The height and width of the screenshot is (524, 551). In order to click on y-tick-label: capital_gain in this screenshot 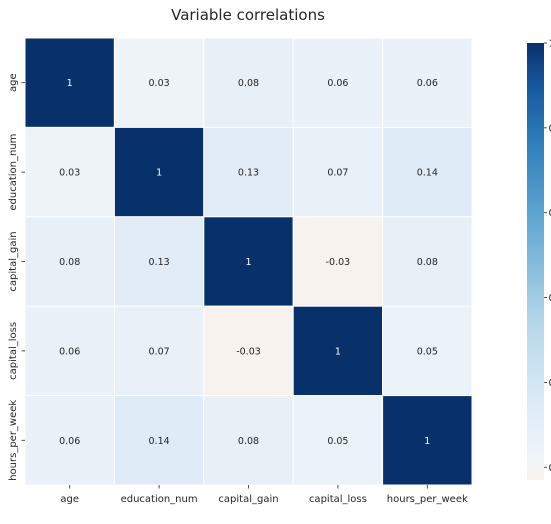, I will do `click(13, 261)`.